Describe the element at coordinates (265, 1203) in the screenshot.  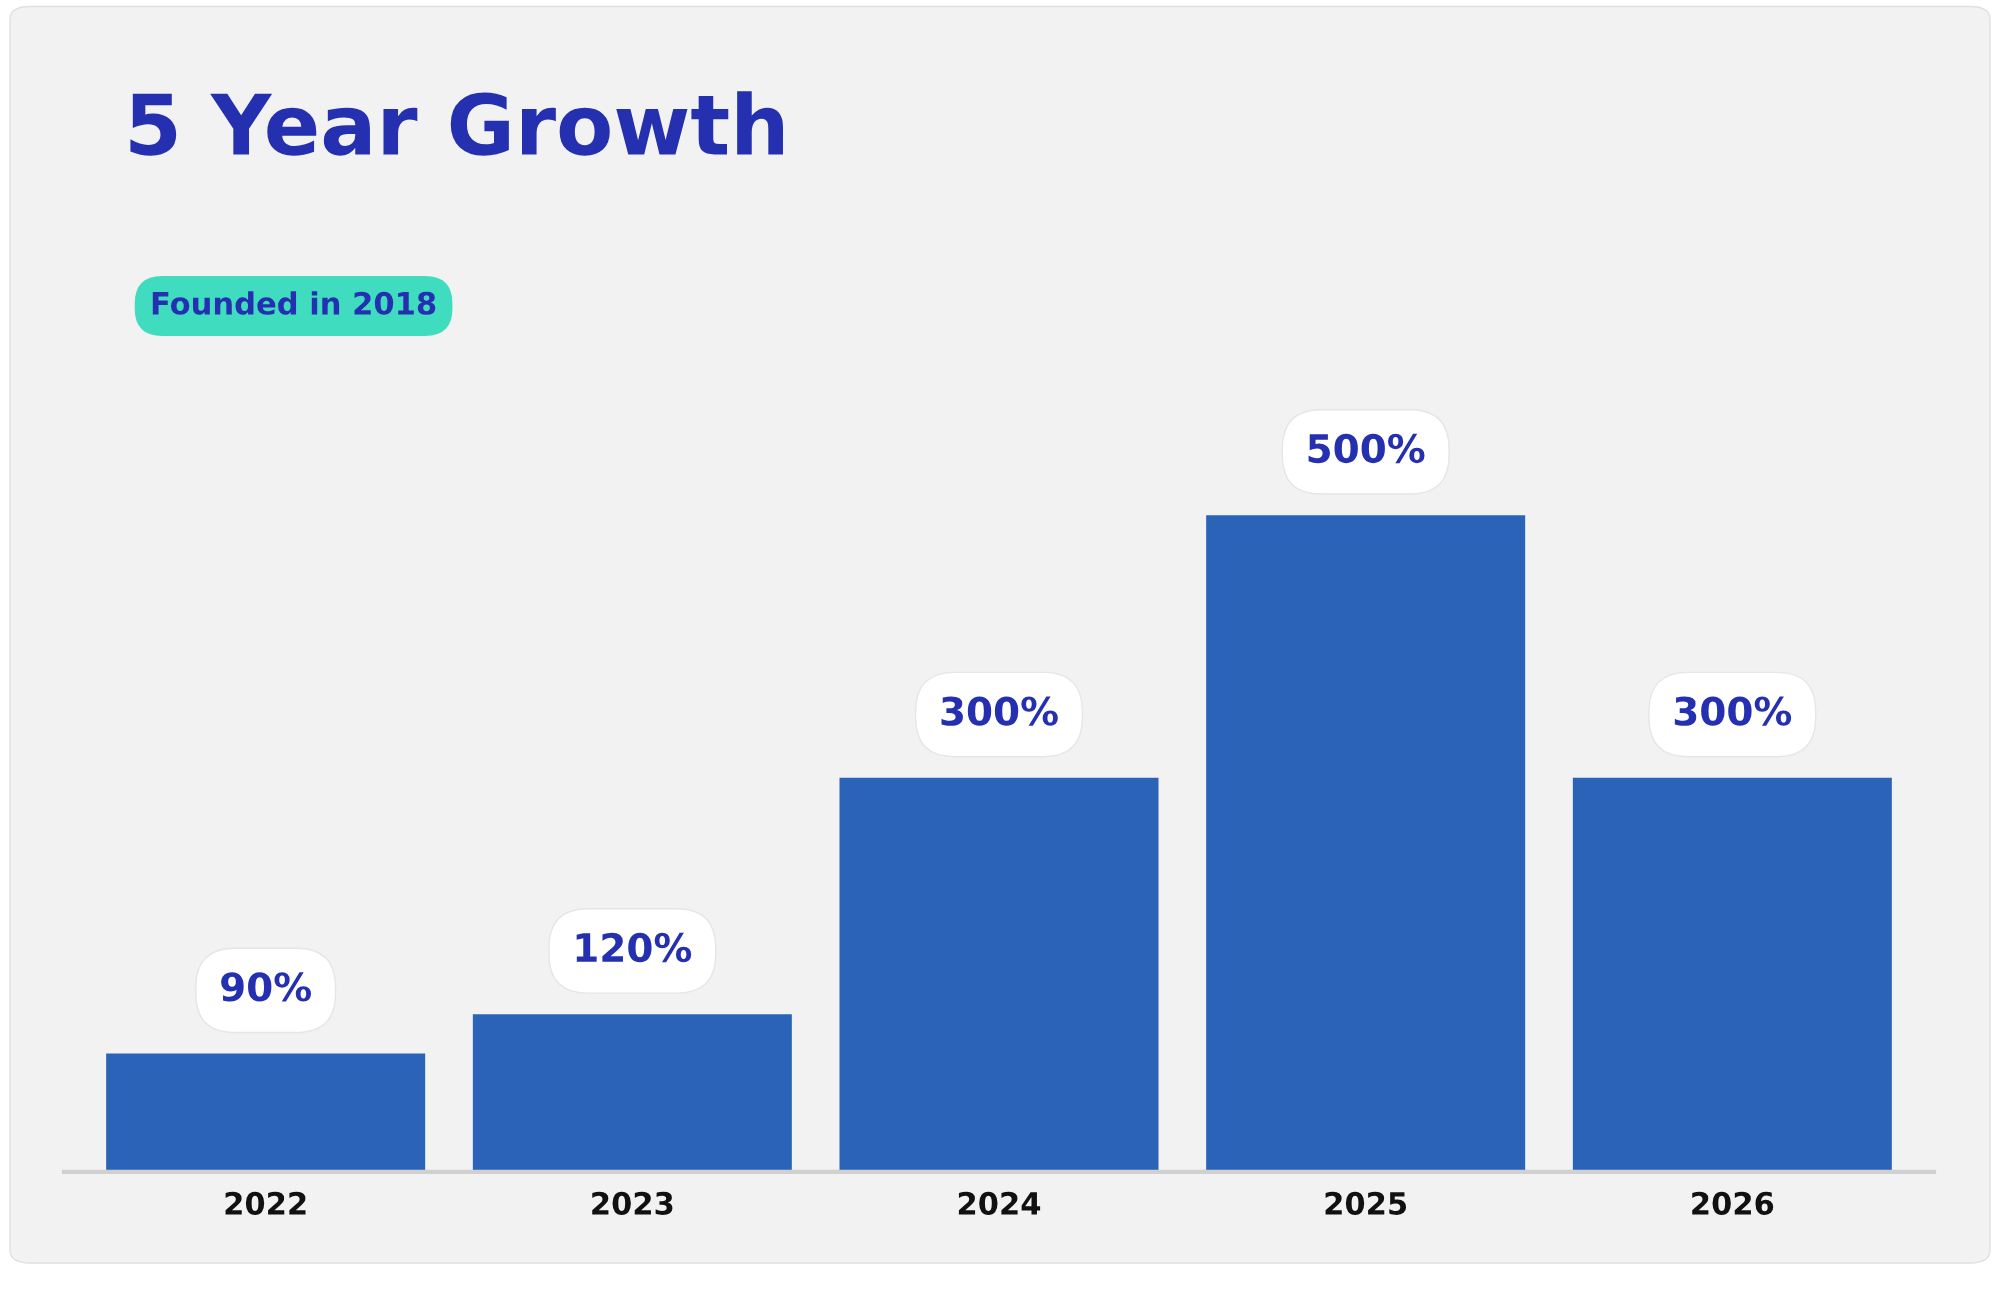
I see `x-tick-label: 2022` at that location.